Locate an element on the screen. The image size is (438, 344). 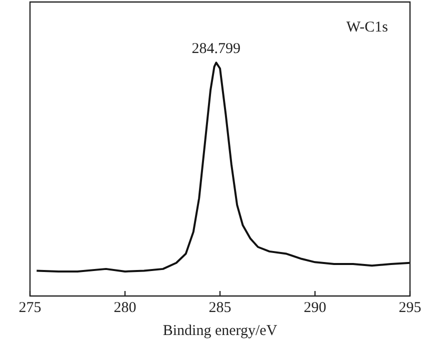
x-tick-label: 280 is located at coordinates (125, 308).